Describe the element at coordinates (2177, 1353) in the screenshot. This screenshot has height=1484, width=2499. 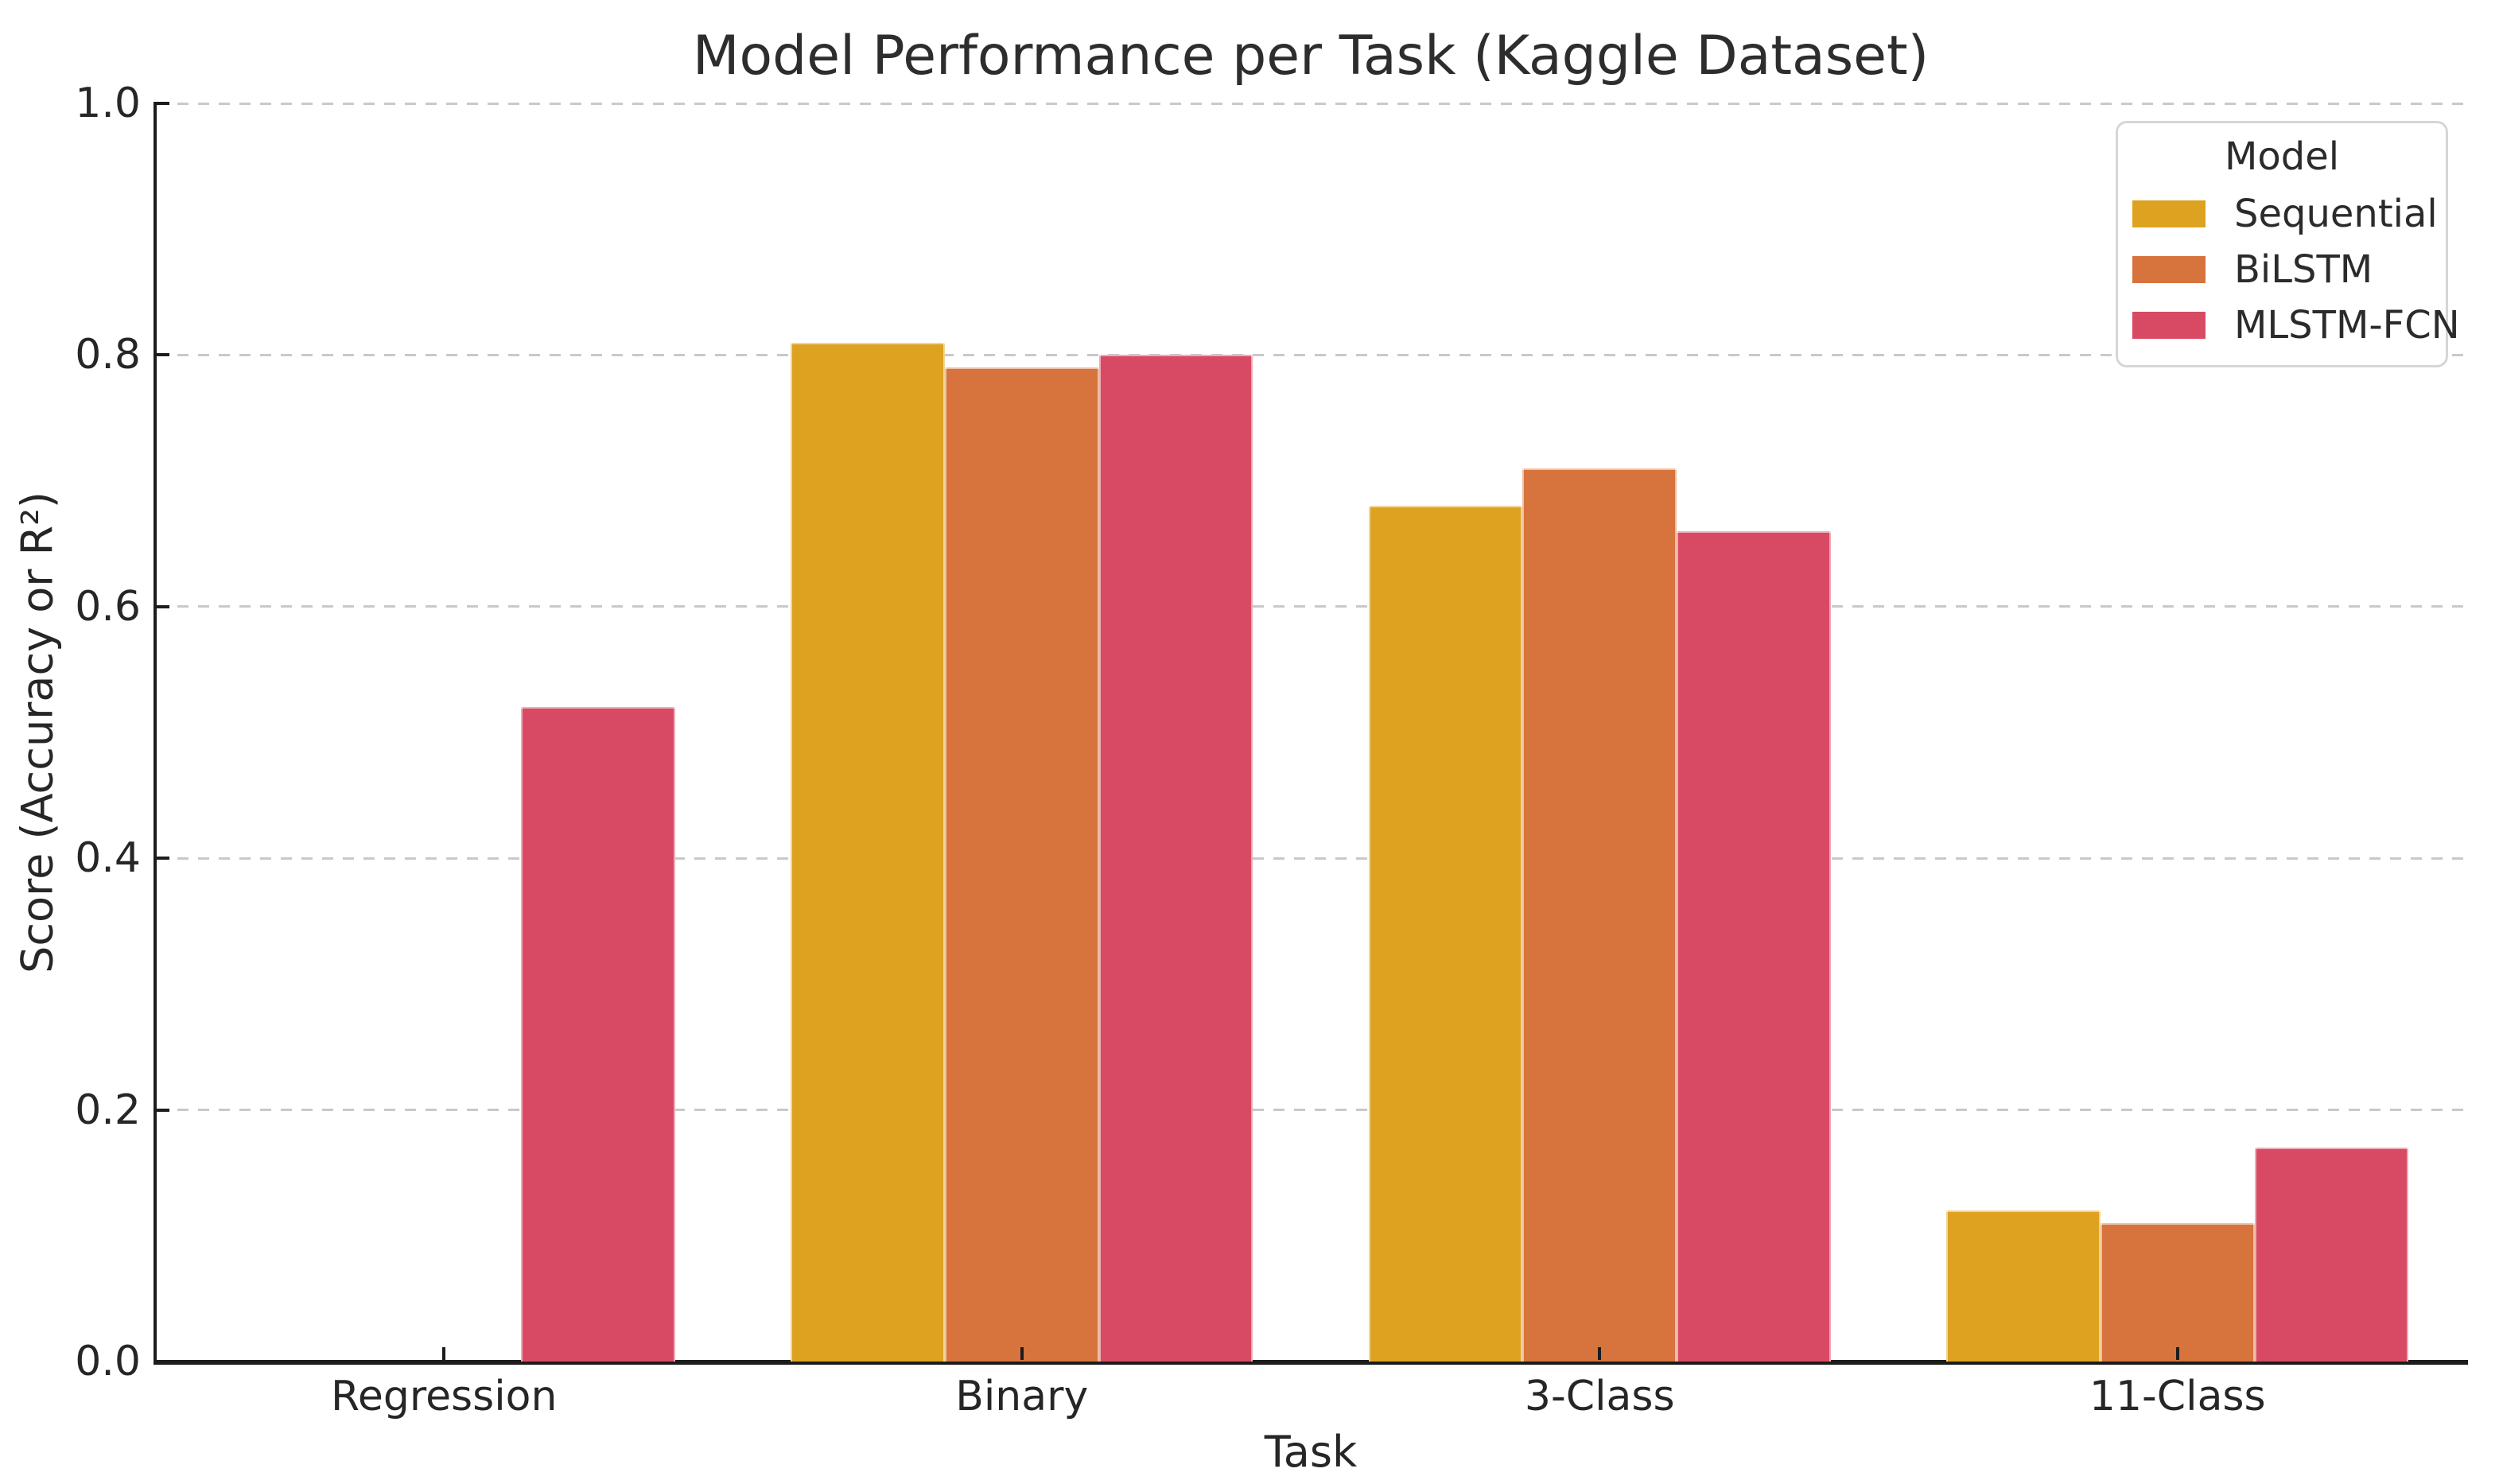
I see `x-tick-mark-11-class` at that location.